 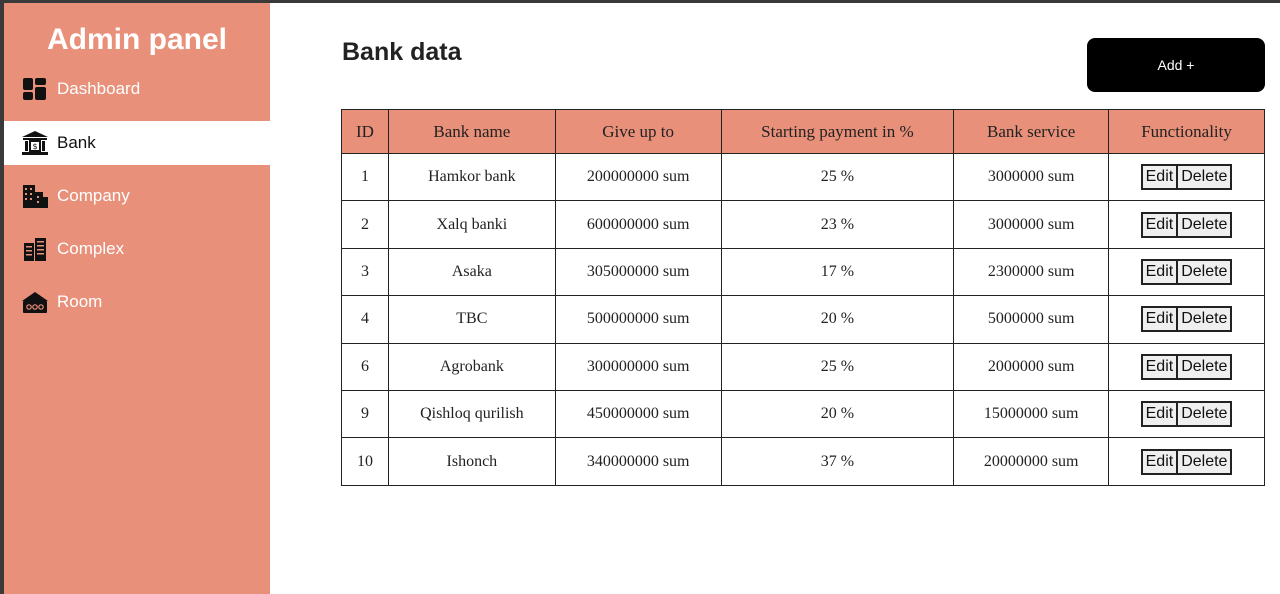 I want to click on column-header-id: ID, so click(x=365, y=131).